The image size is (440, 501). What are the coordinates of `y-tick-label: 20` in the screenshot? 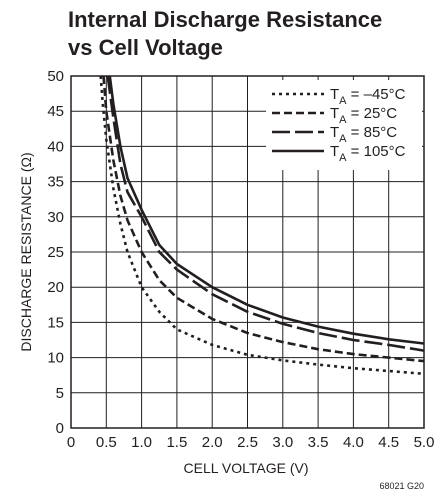 It's located at (55, 287).